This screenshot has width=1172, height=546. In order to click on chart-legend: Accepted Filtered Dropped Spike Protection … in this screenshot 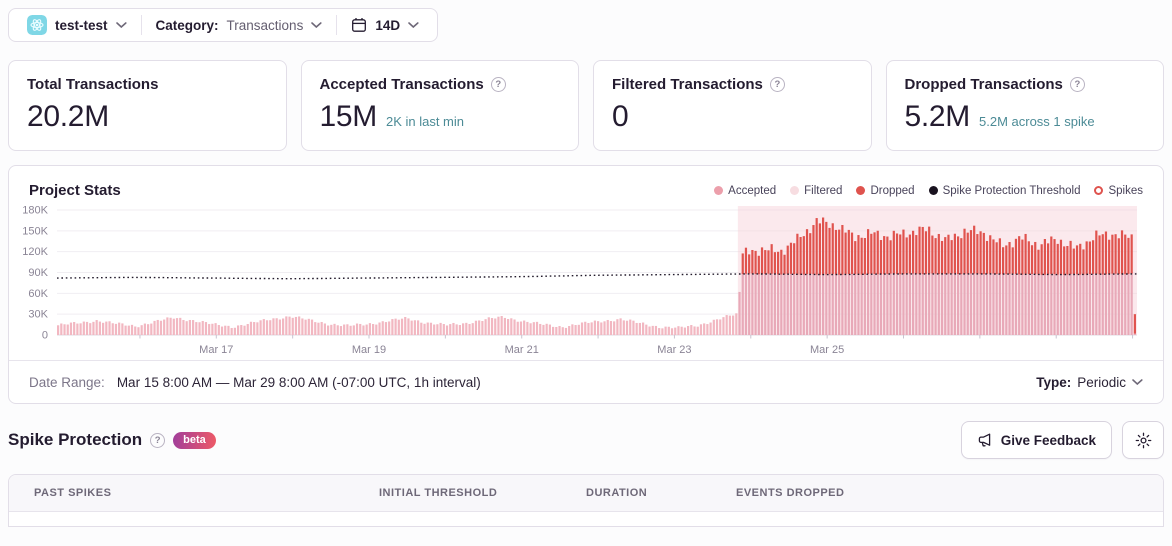, I will do `click(928, 191)`.